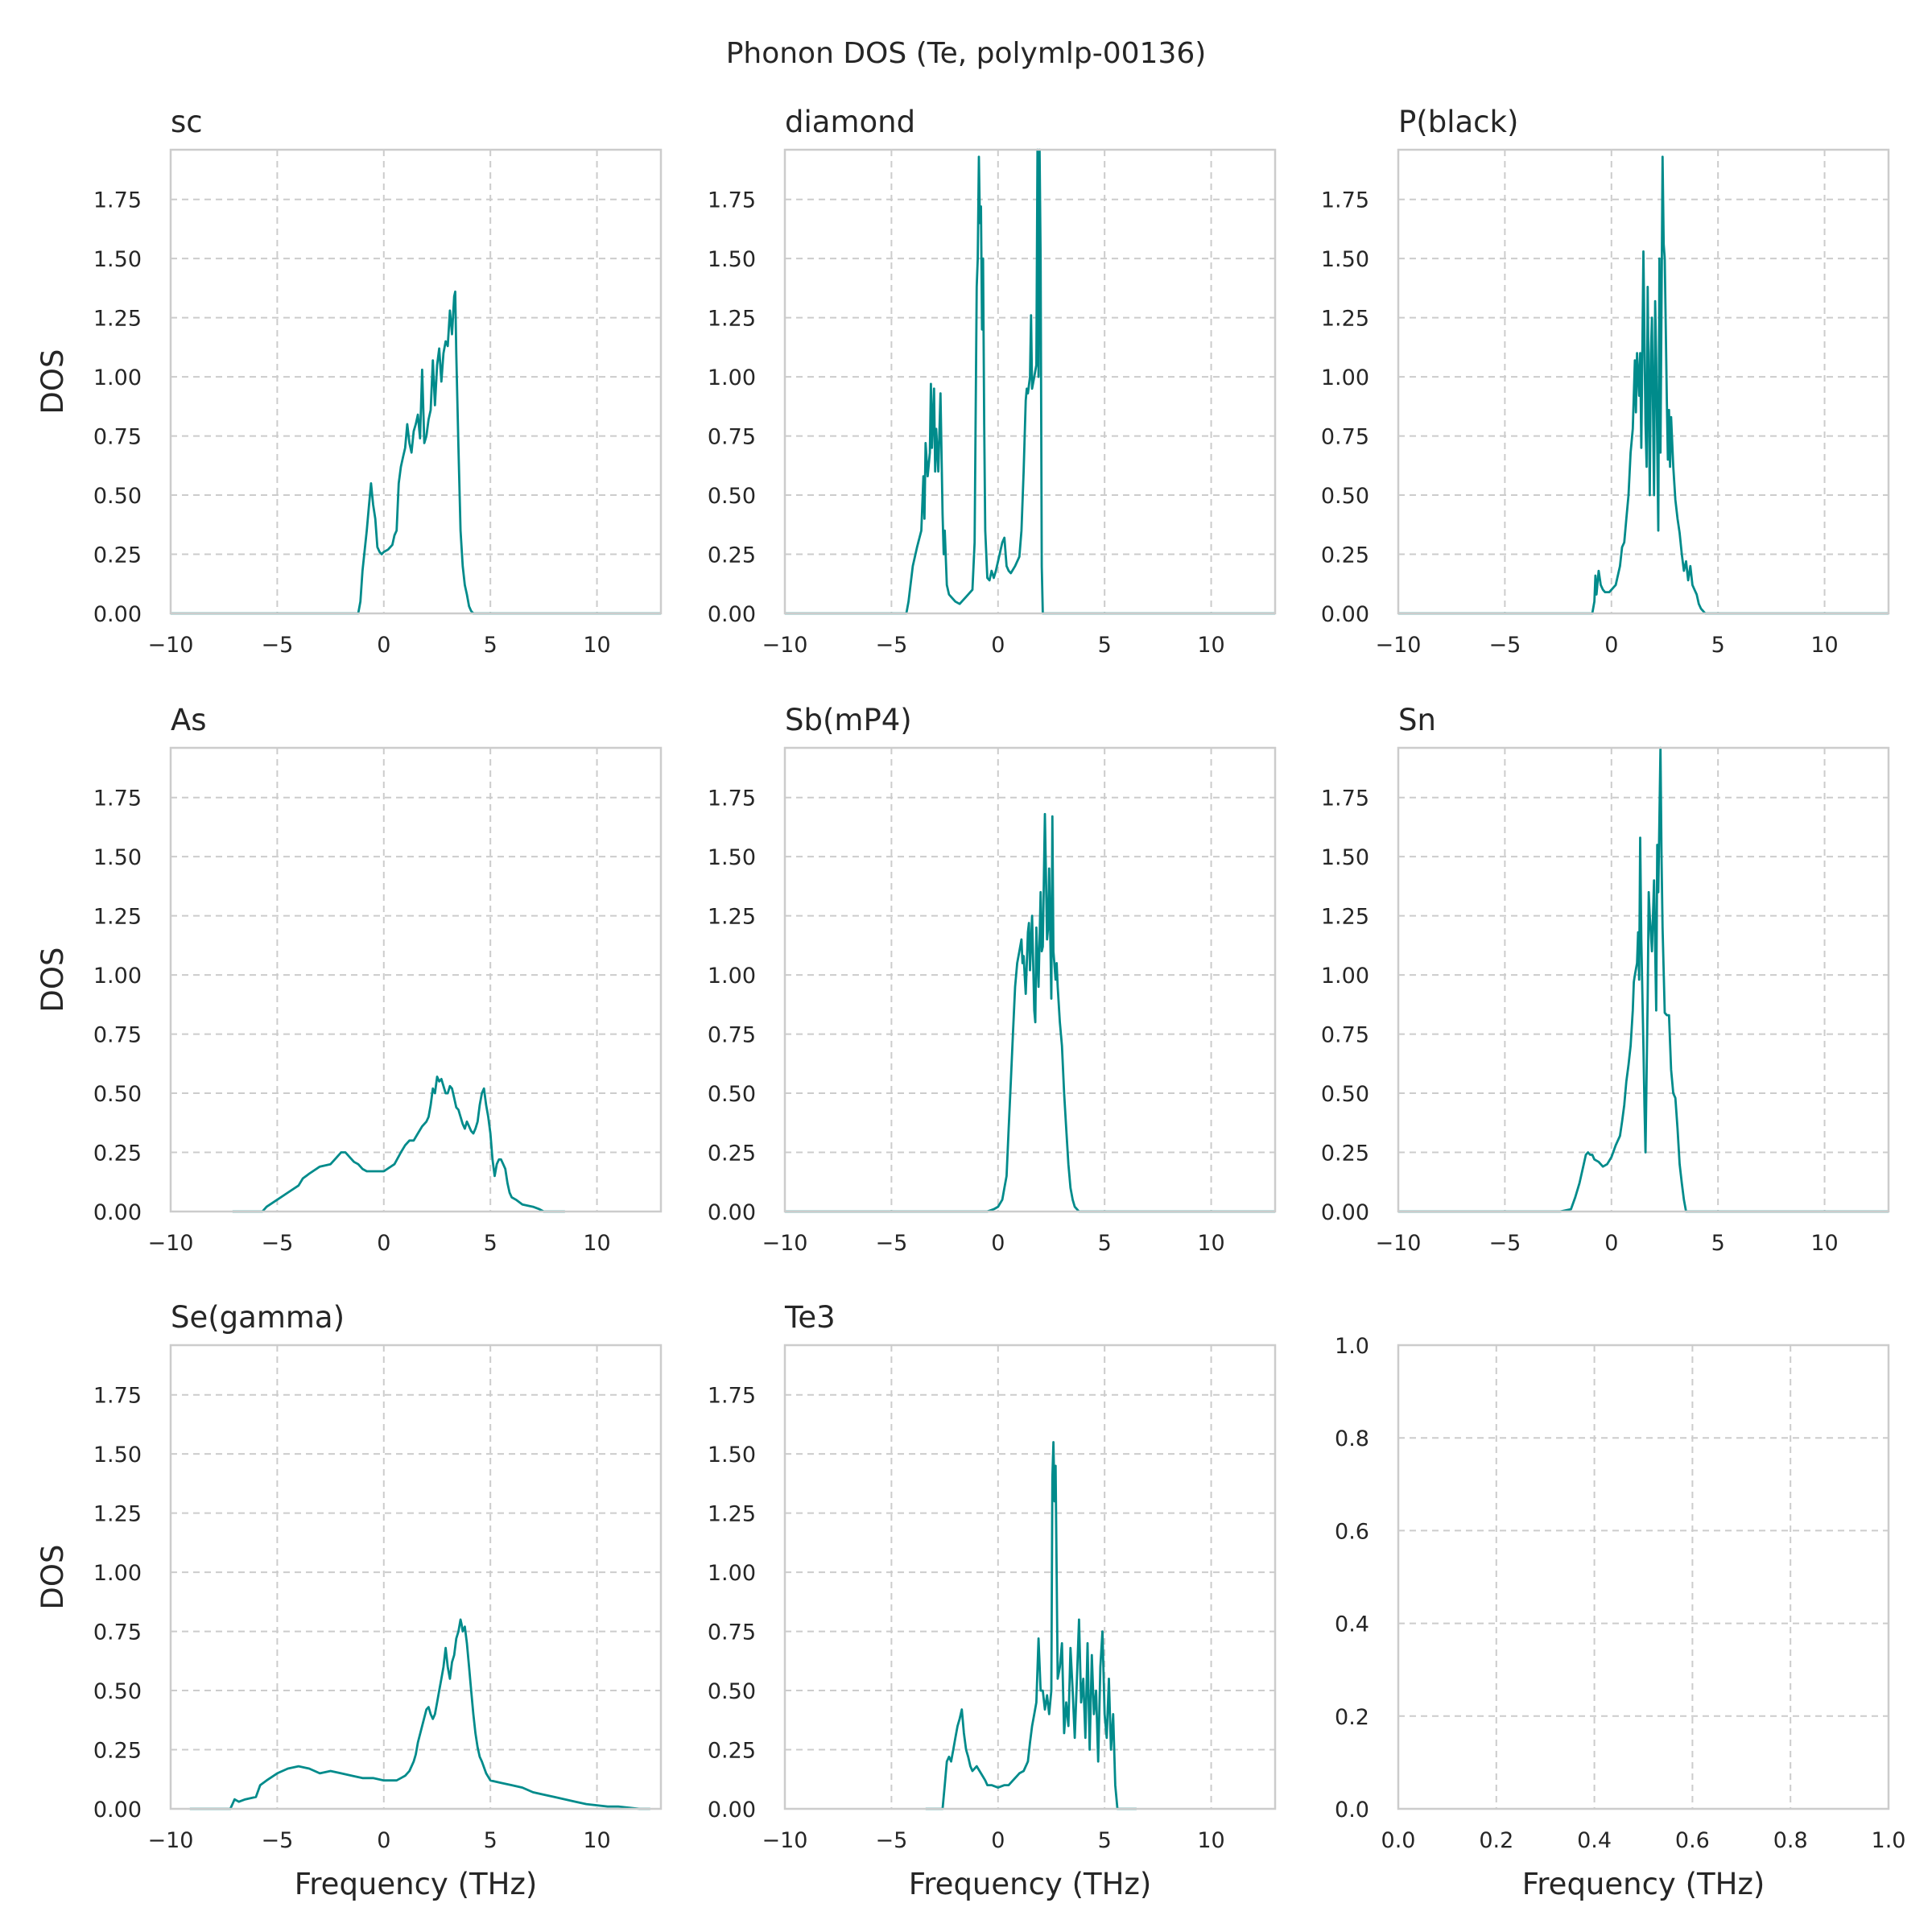  What do you see at coordinates (189, 720) in the screenshot?
I see `subplot-title: As` at bounding box center [189, 720].